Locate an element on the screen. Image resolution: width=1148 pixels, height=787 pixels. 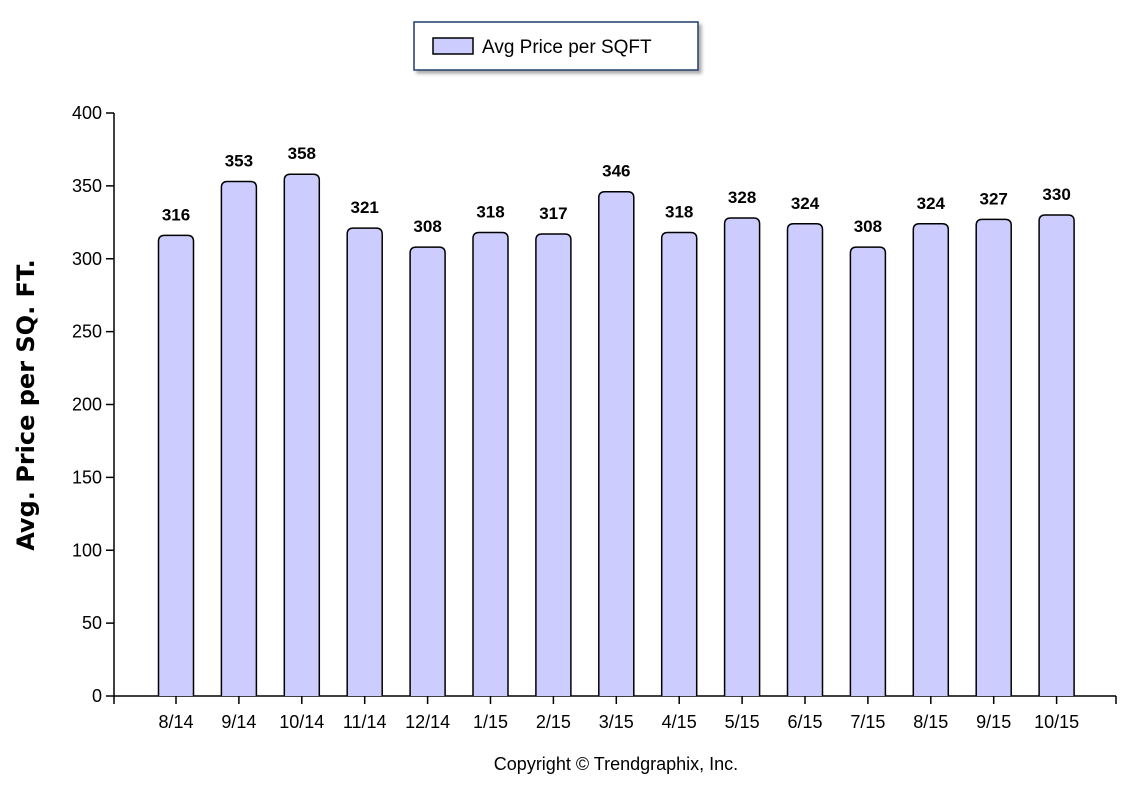
bar-8/15 is located at coordinates (931, 459).